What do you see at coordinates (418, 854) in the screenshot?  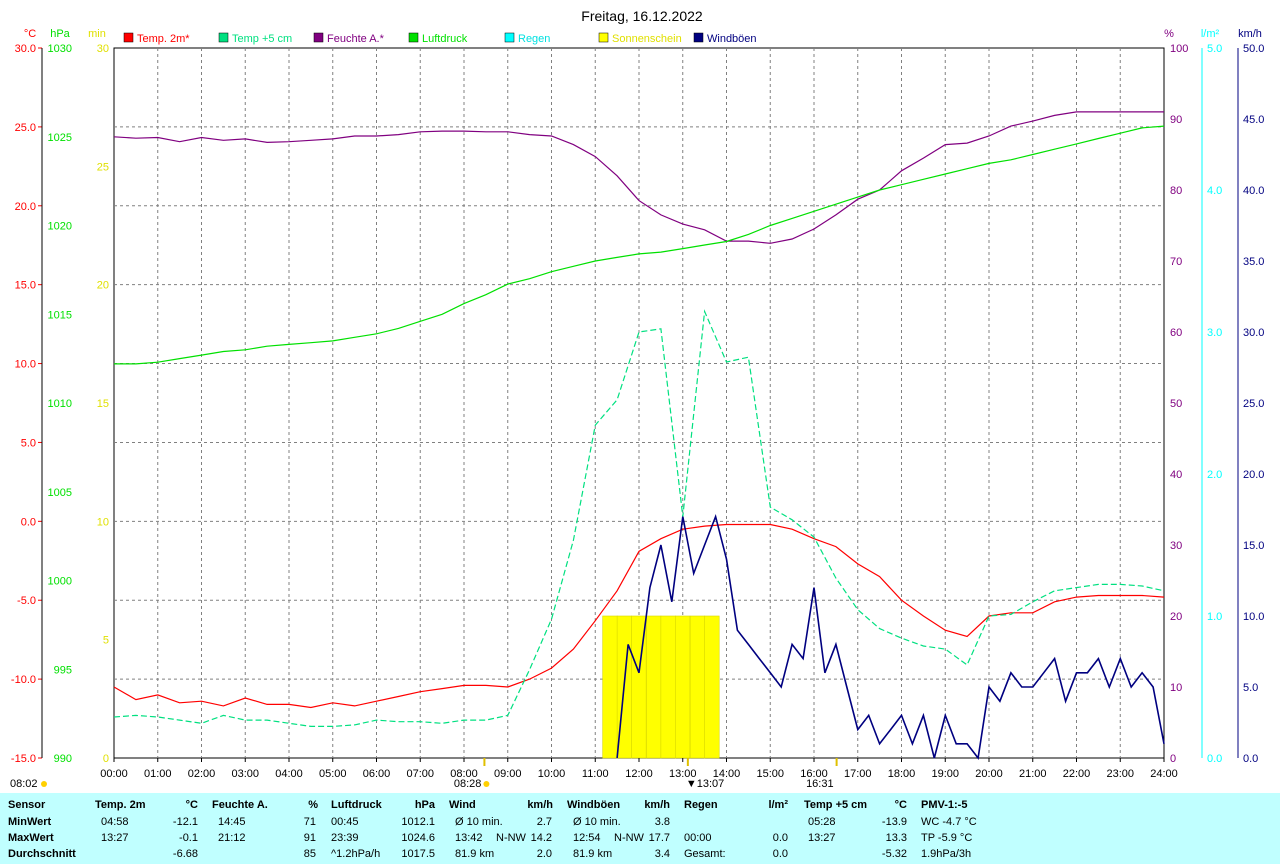 I see `footer-cell-value: 1017.5` at bounding box center [418, 854].